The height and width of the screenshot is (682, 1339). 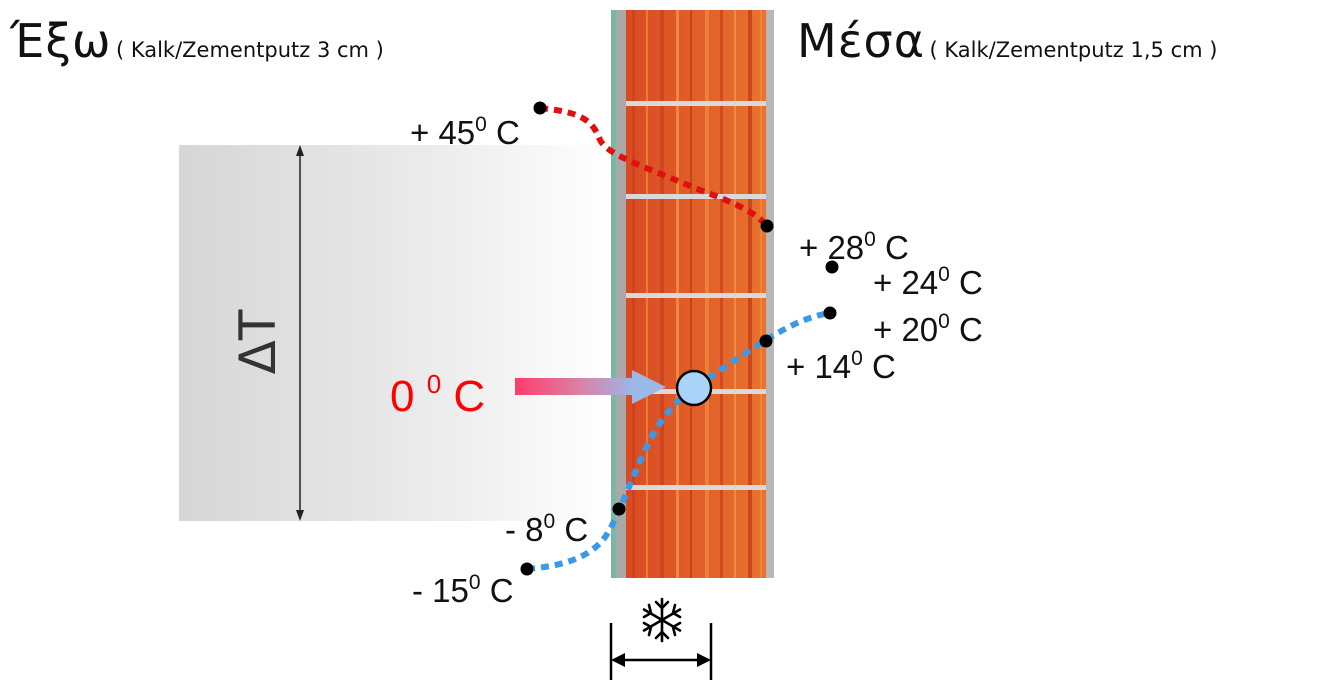 I want to click on point-plus45, so click(x=540, y=108).